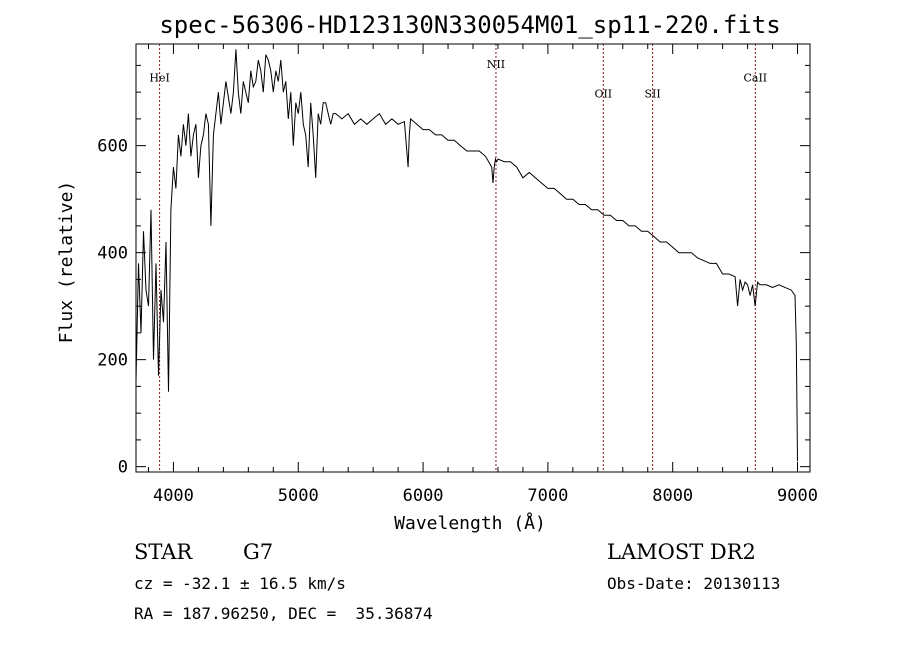 The image size is (900, 649). I want to click on marker-label-caii: CaII, so click(755, 77).